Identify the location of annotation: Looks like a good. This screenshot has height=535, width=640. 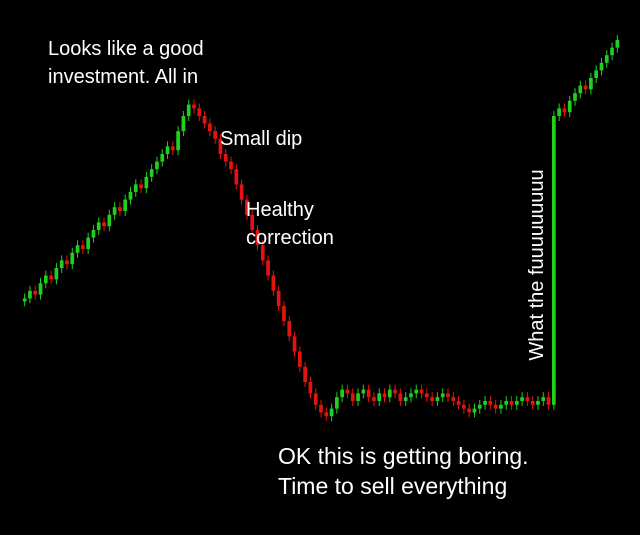
(126, 49).